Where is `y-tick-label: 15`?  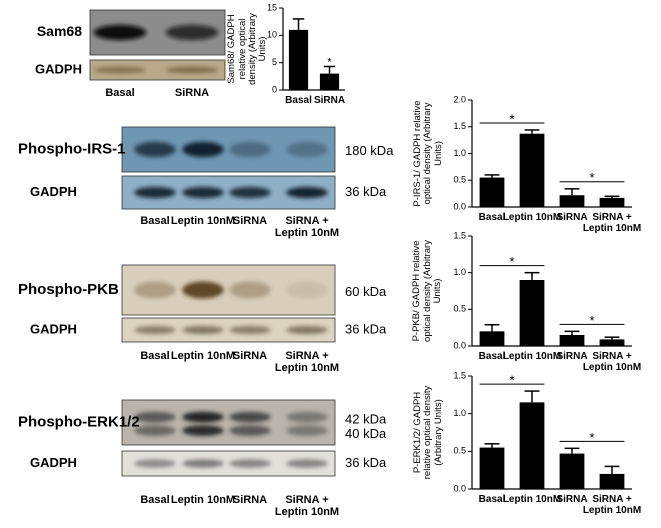
y-tick-label: 15 is located at coordinates (272, 7).